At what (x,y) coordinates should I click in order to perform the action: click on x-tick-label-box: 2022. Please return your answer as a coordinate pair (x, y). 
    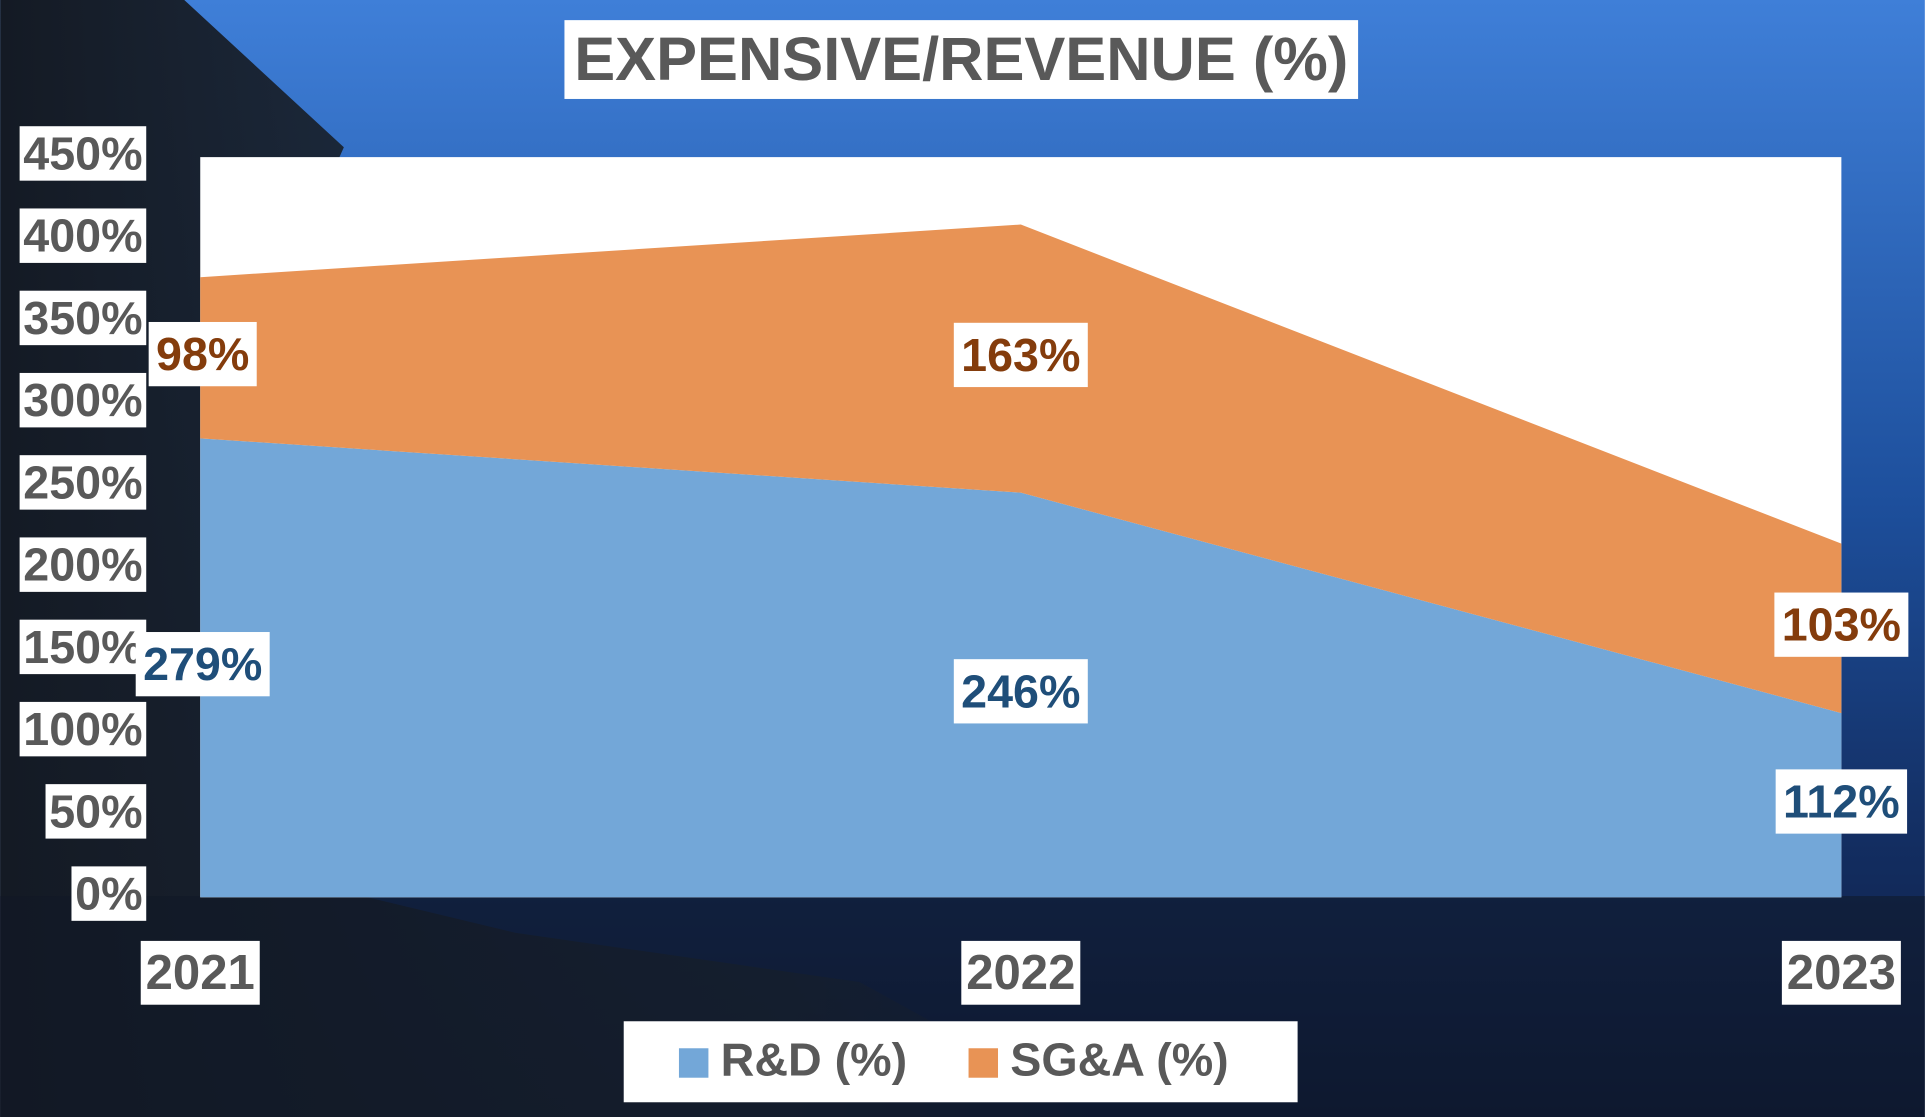
    Looking at the image, I should click on (1021, 972).